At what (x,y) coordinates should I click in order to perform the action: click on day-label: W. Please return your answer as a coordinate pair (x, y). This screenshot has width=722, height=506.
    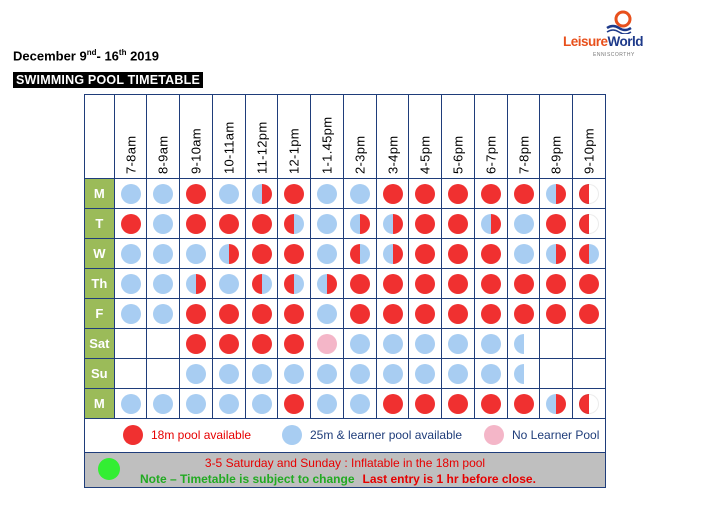
    Looking at the image, I should click on (99, 253).